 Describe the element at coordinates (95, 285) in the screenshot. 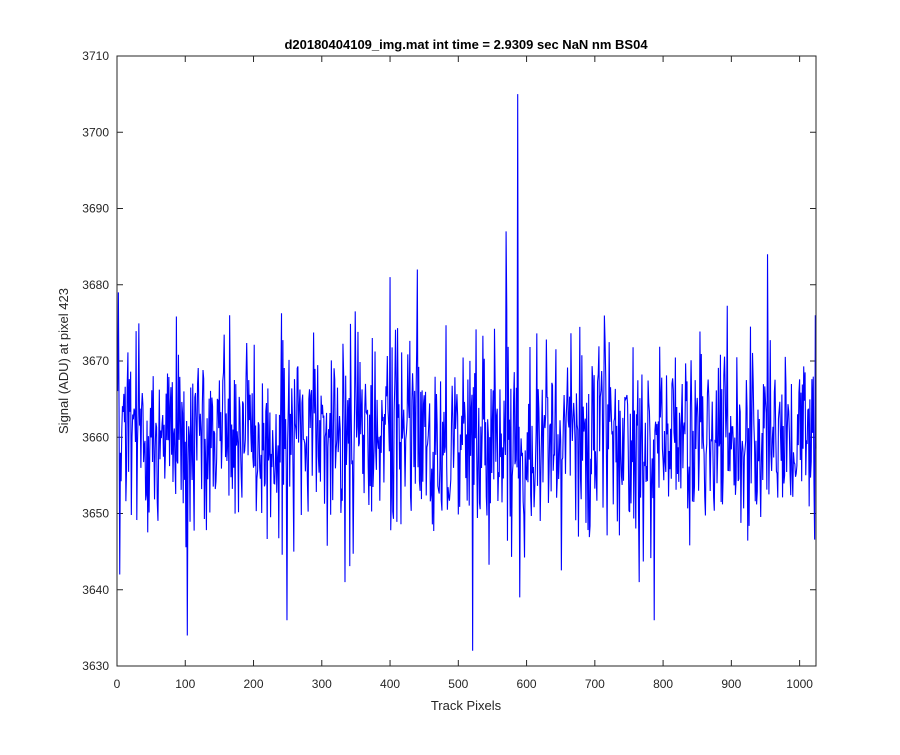

I see `y-tick-label: 3680` at that location.